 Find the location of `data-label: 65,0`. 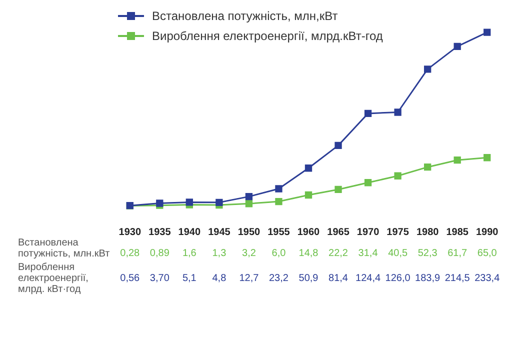

data-label: 65,0 is located at coordinates (487, 253).